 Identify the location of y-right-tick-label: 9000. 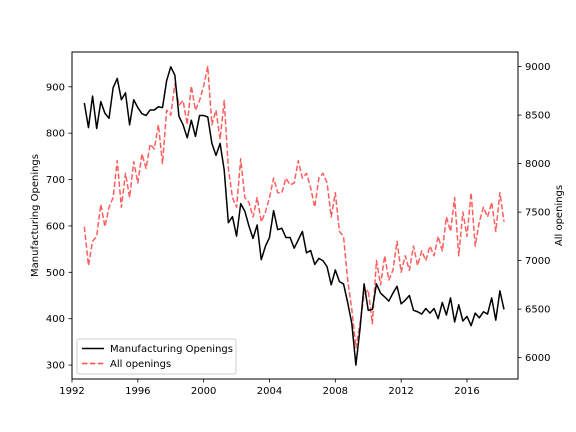
(537, 67).